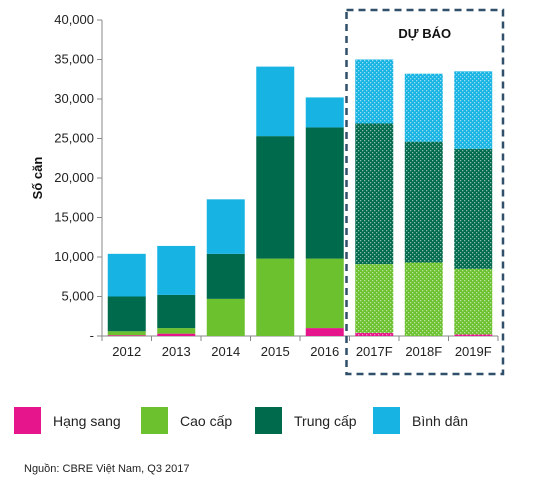 The image size is (550, 487). I want to click on bar-hang-sang-2012, so click(126, 335).